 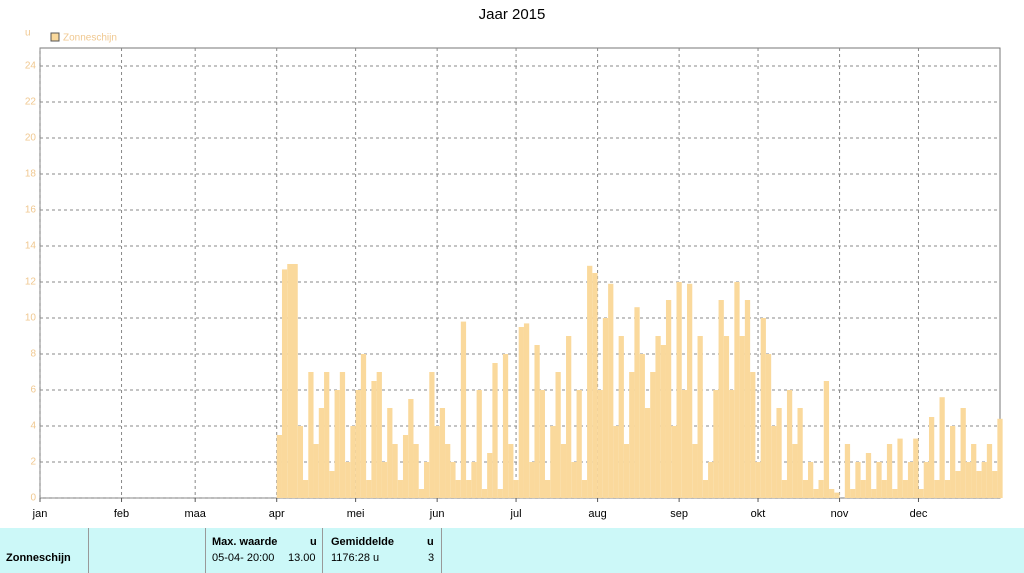 What do you see at coordinates (31, 210) in the screenshot?
I see `y-tick-label: 16` at bounding box center [31, 210].